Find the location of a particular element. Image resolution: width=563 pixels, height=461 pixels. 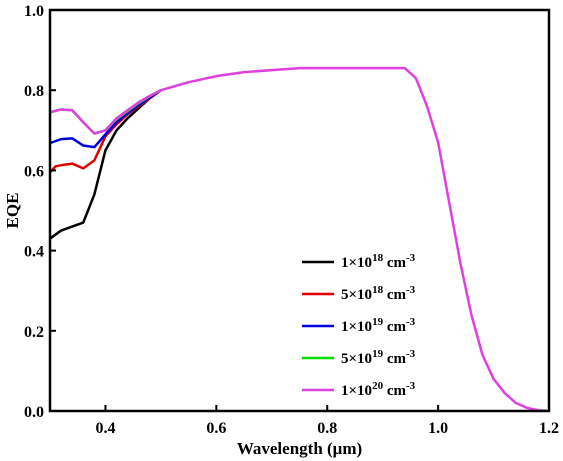

x-tick-label: 0.4 is located at coordinates (105, 428).